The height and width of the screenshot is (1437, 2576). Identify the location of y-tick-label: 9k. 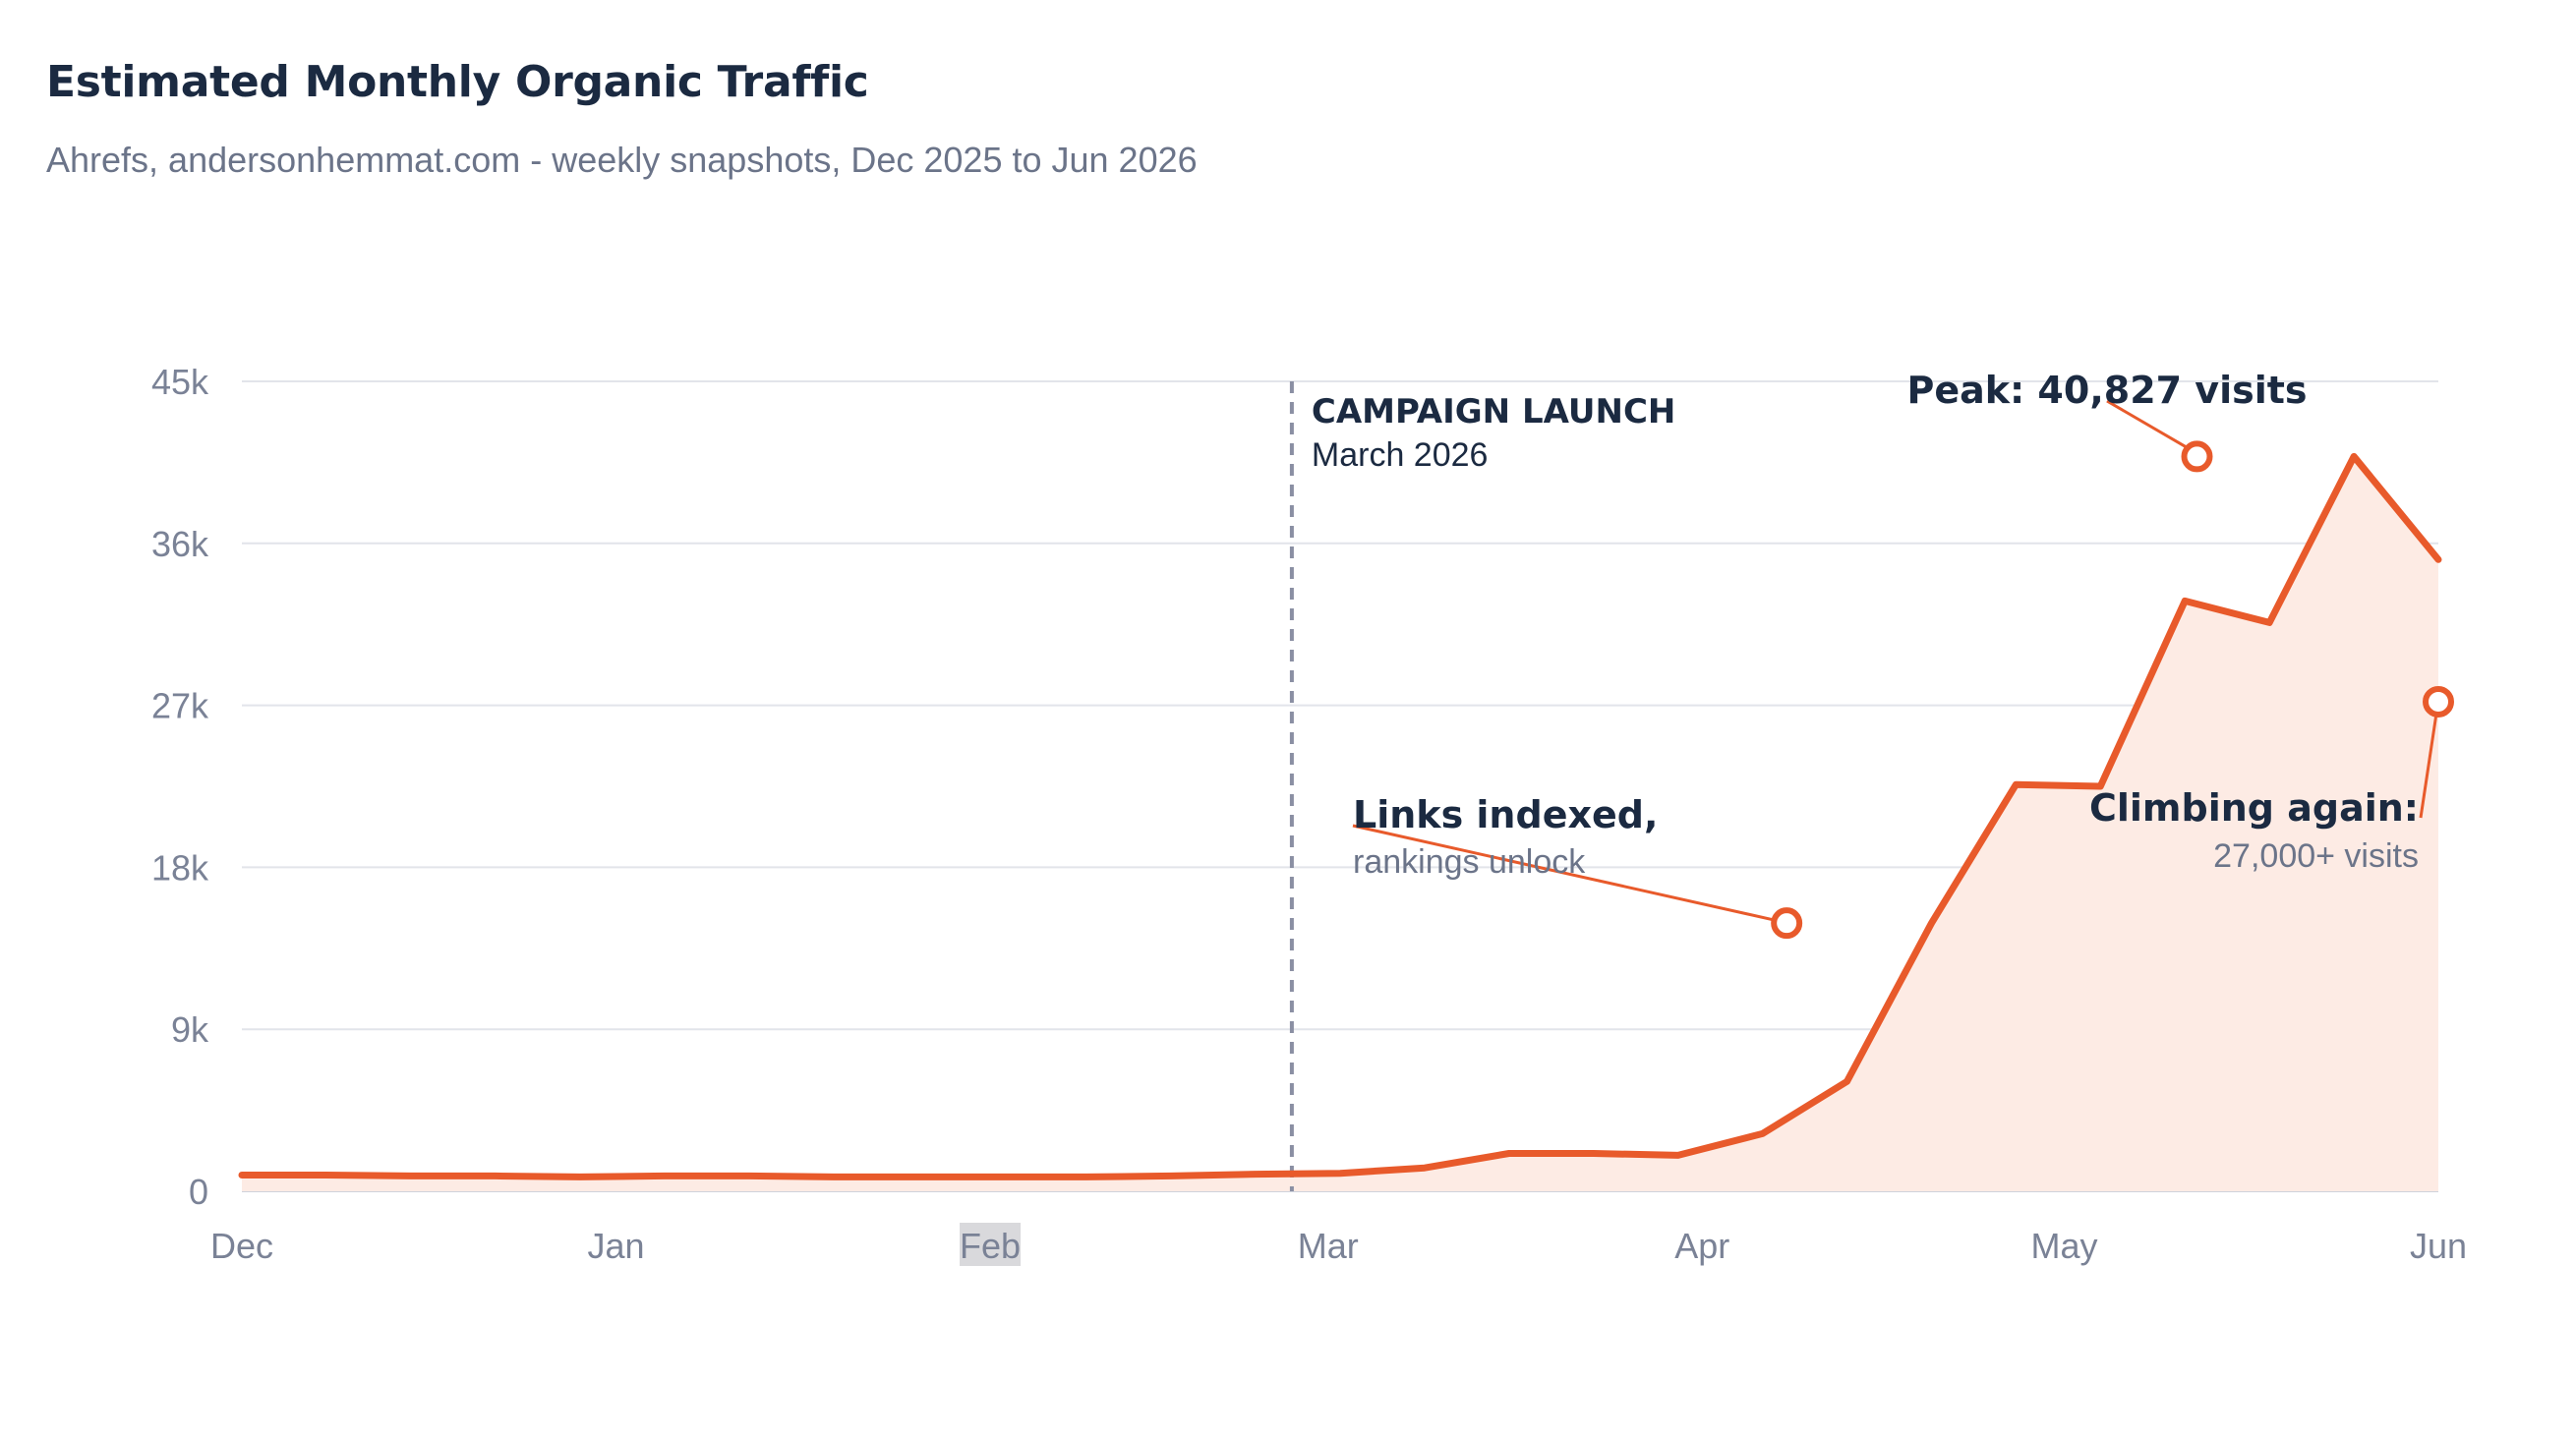
(190, 1029).